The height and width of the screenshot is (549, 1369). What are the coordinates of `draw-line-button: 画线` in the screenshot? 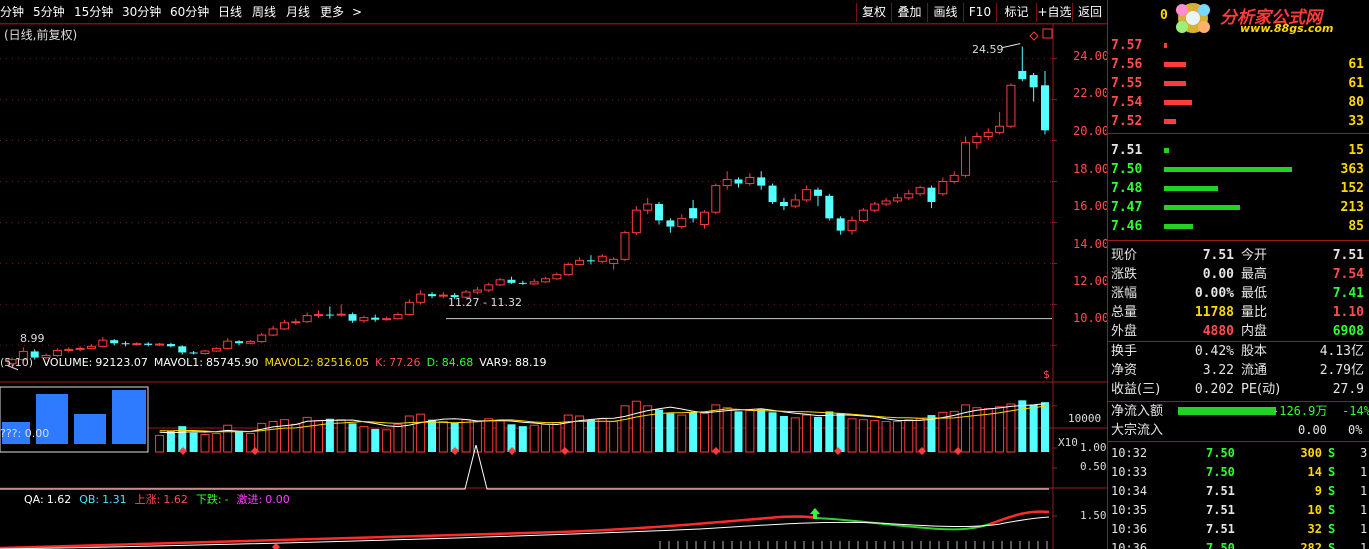 It's located at (945, 12).